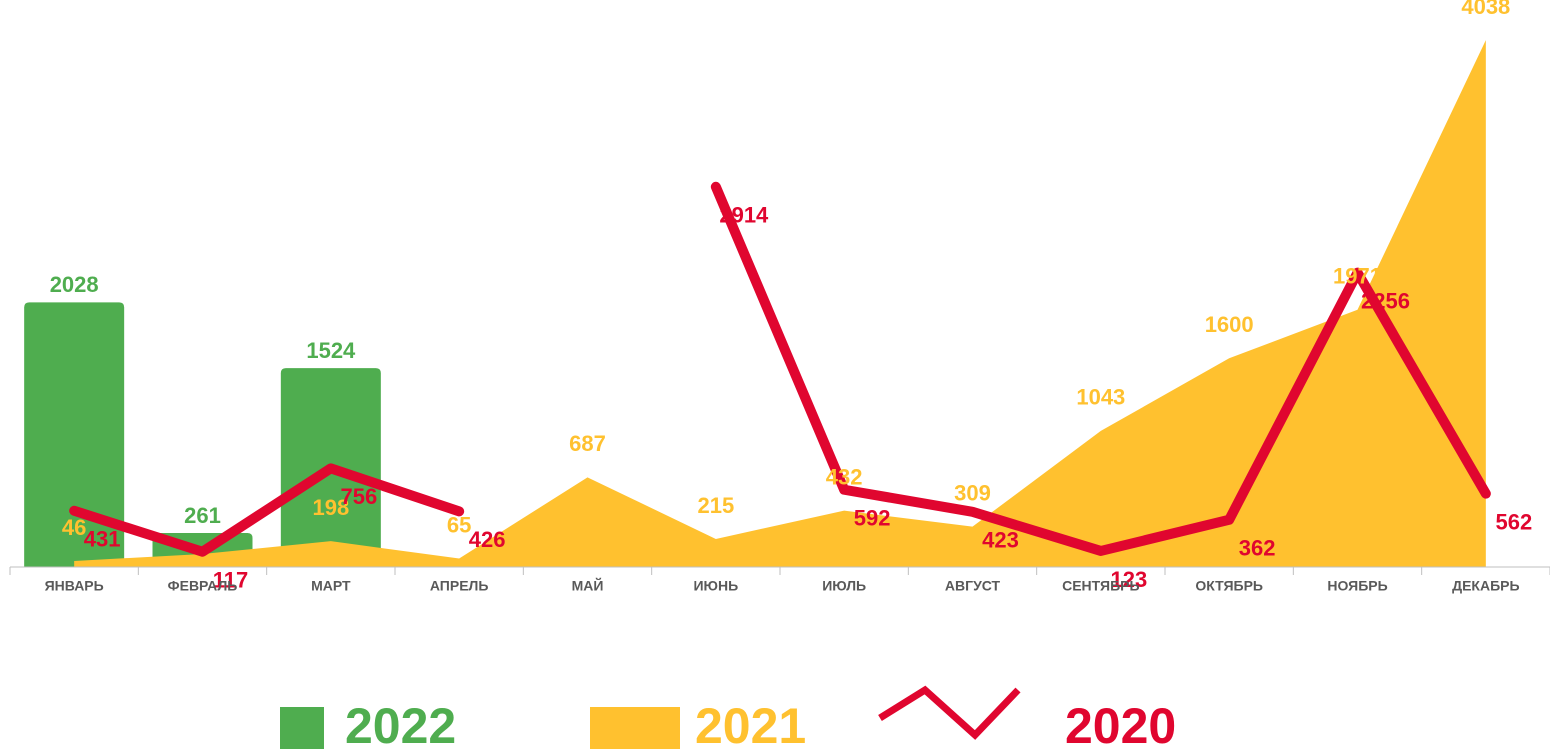 This screenshot has height=754, width=1550. What do you see at coordinates (74, 527) in the screenshot?
I see `data-label: 46` at bounding box center [74, 527].